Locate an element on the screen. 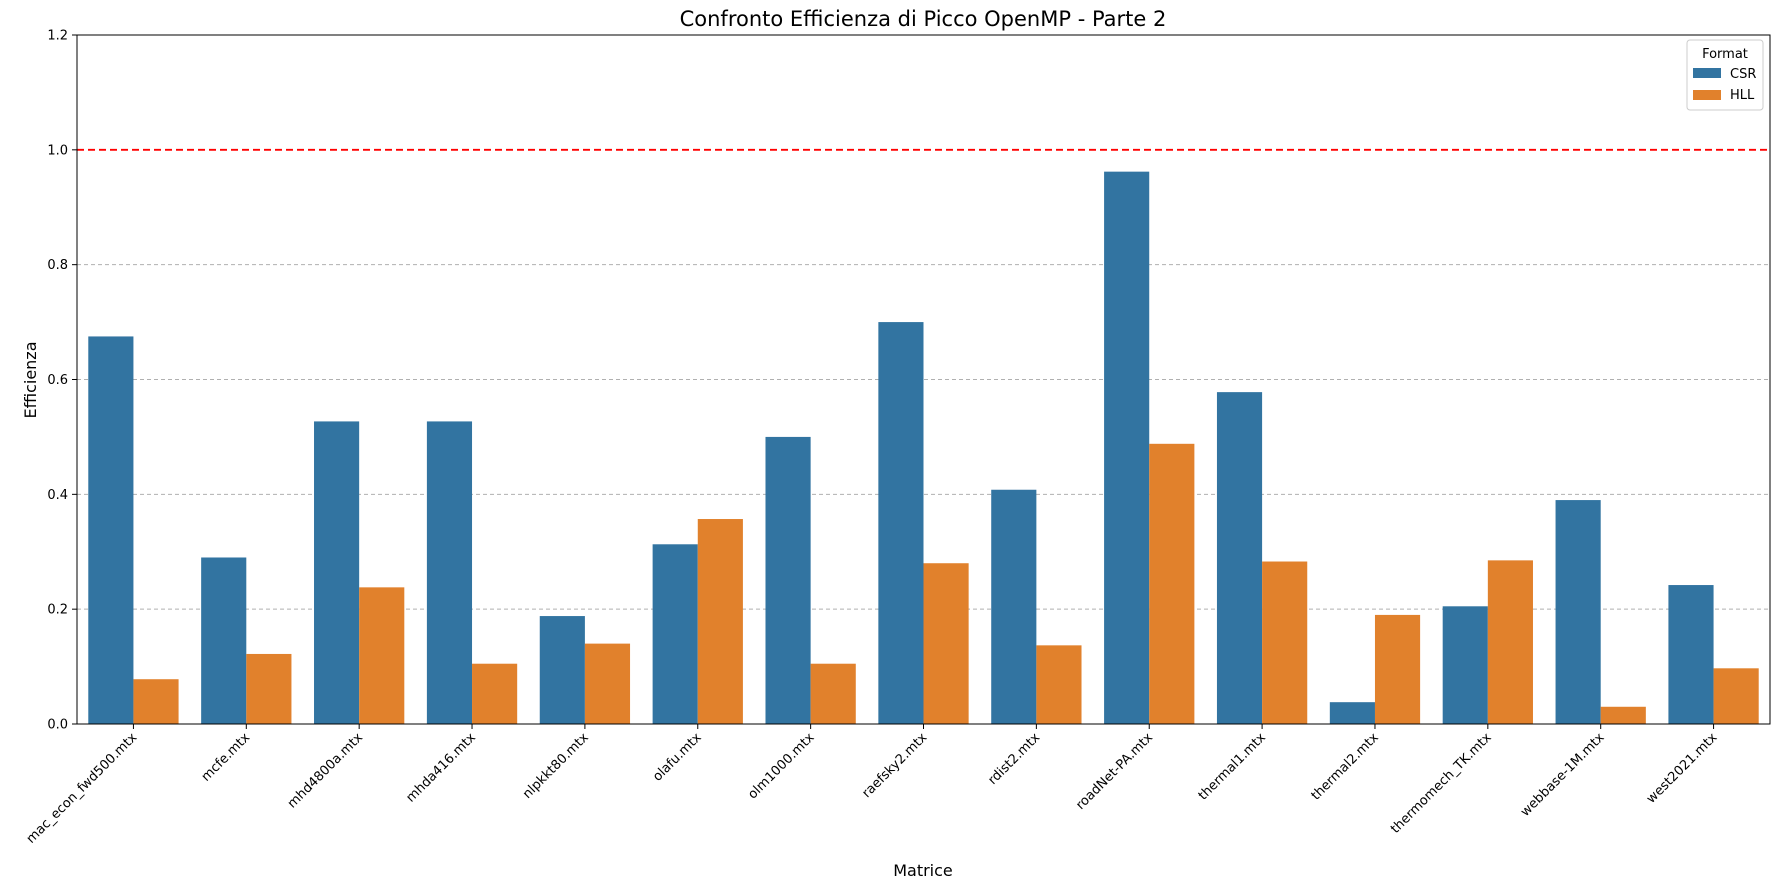 The image size is (1780, 890). legend: Format CSR HLL is located at coordinates (1725, 75).